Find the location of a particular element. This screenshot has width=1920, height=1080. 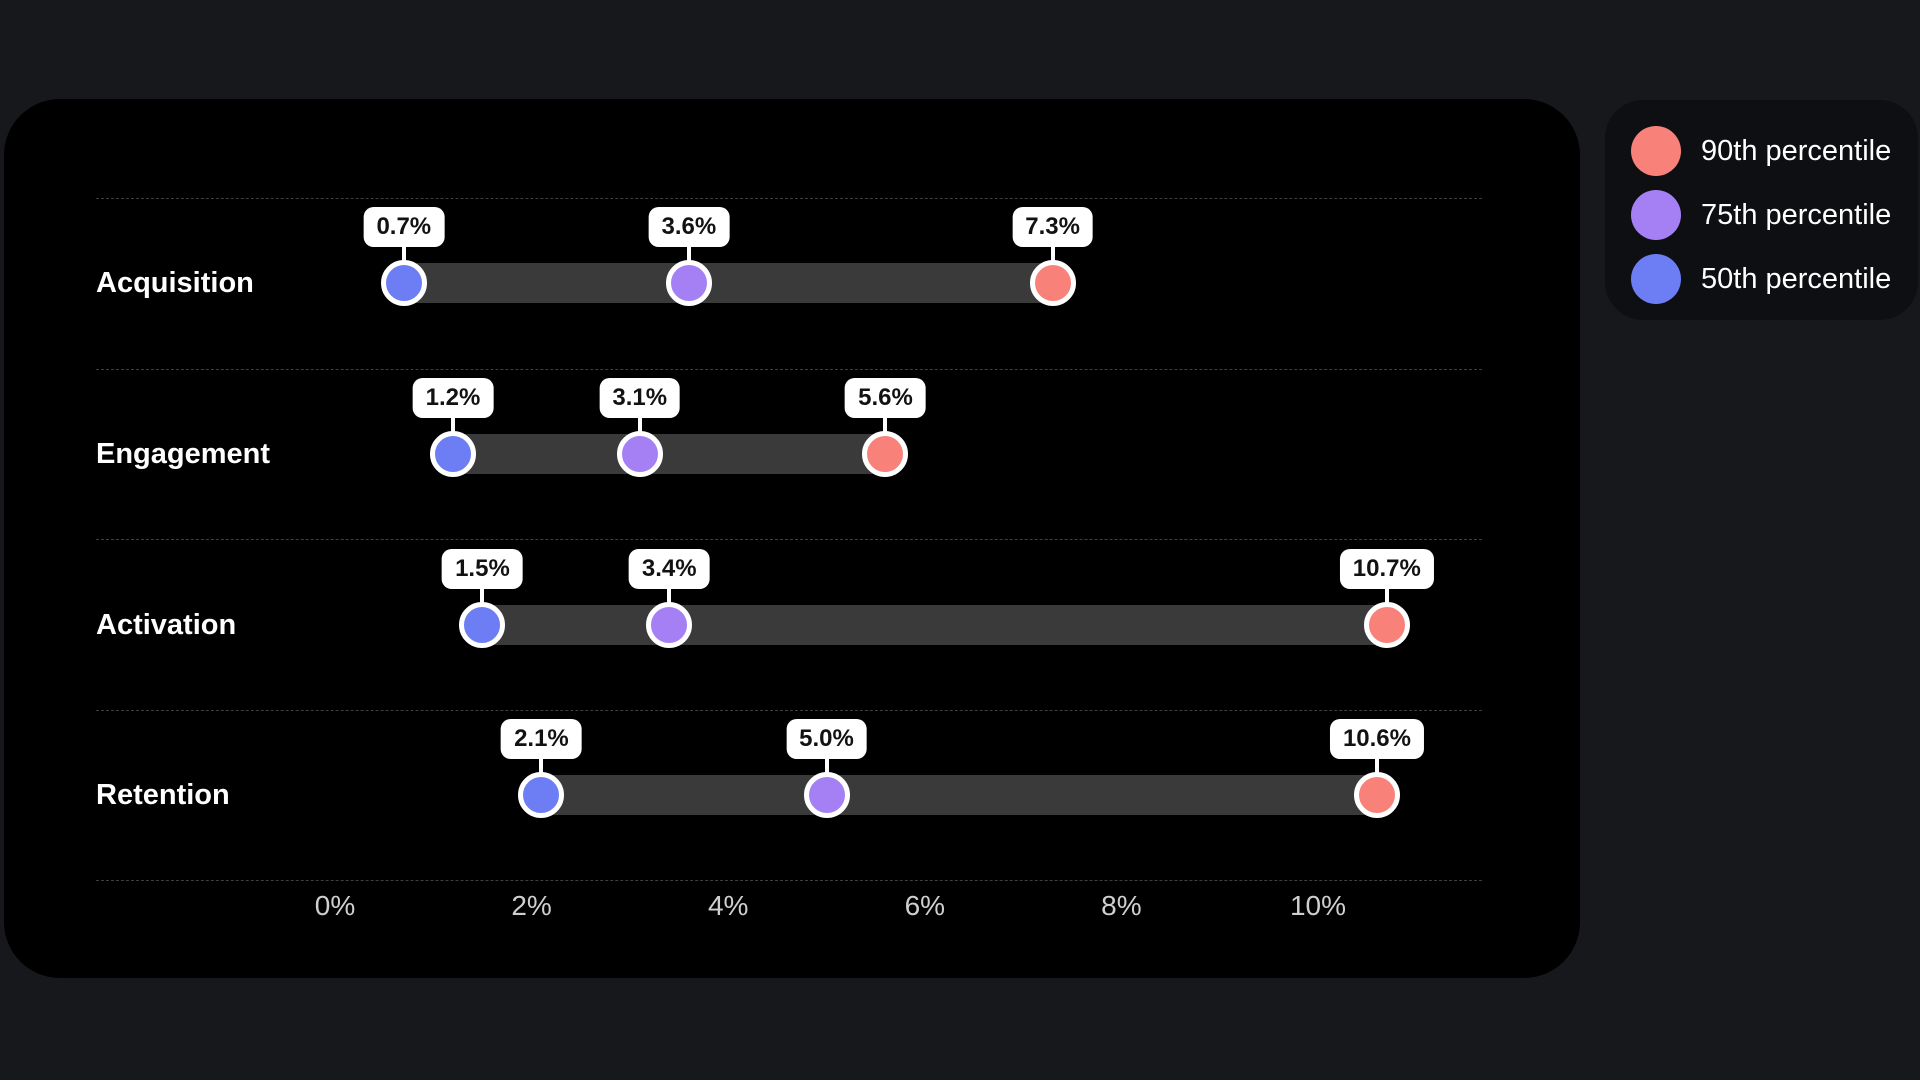

x-axis-tick-label: 8% is located at coordinates (1121, 905).